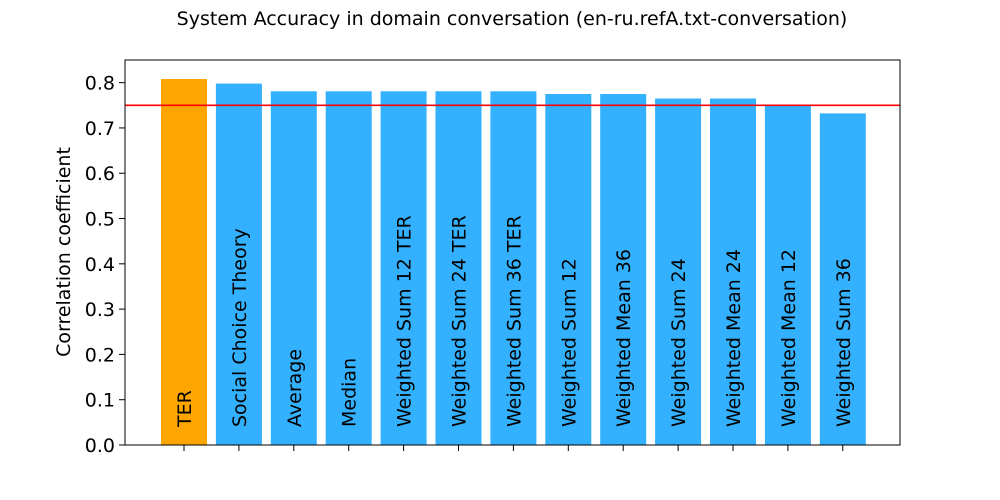 The height and width of the screenshot is (500, 1000). Describe the element at coordinates (789, 338) in the screenshot. I see `bar-label-11: Weighted Mean 12` at that location.